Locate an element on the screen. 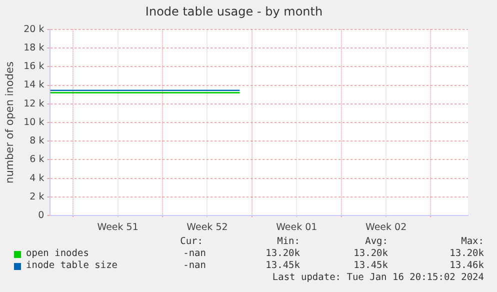  x-tick-label: Week 02 is located at coordinates (386, 227).